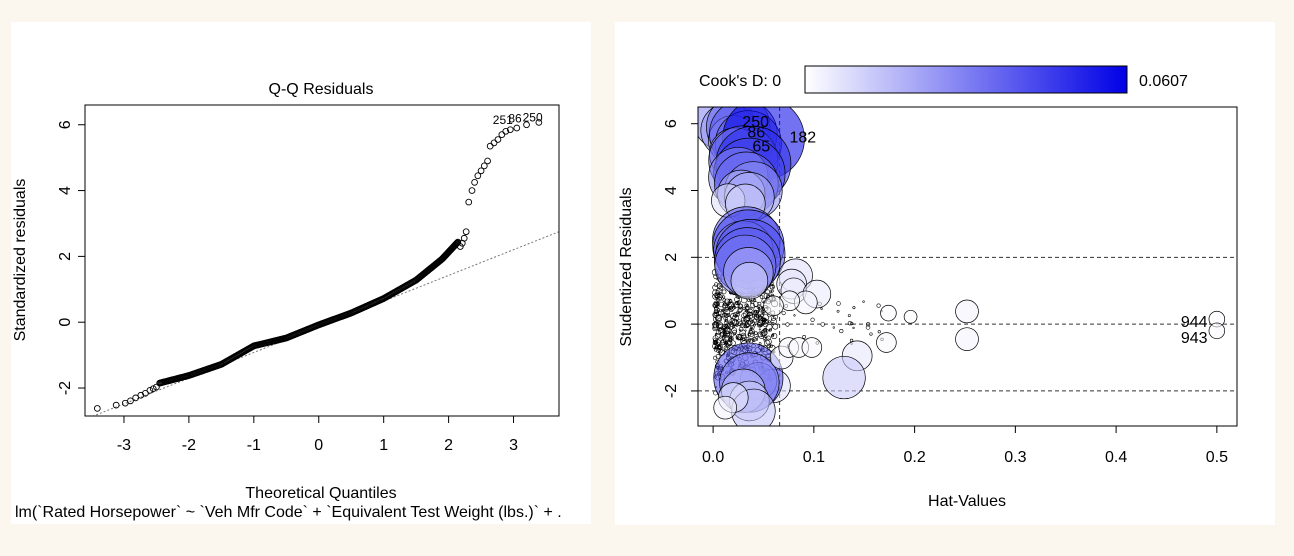 This screenshot has width=1294, height=556. I want to click on y-tick-label: -2, so click(65, 388).